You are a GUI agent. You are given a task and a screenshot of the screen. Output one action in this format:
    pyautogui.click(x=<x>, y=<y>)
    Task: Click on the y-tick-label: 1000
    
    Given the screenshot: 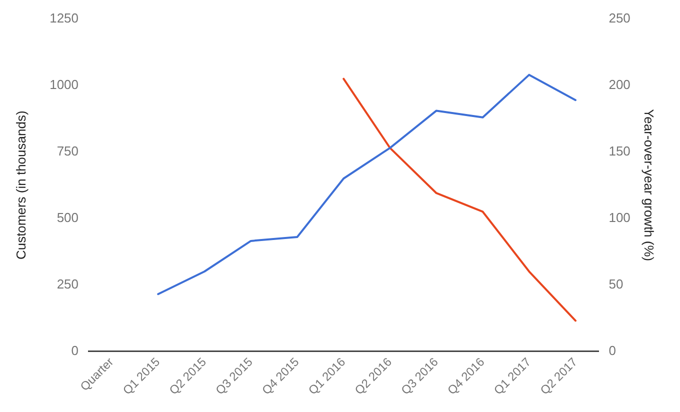 What is the action you would take?
    pyautogui.click(x=64, y=84)
    